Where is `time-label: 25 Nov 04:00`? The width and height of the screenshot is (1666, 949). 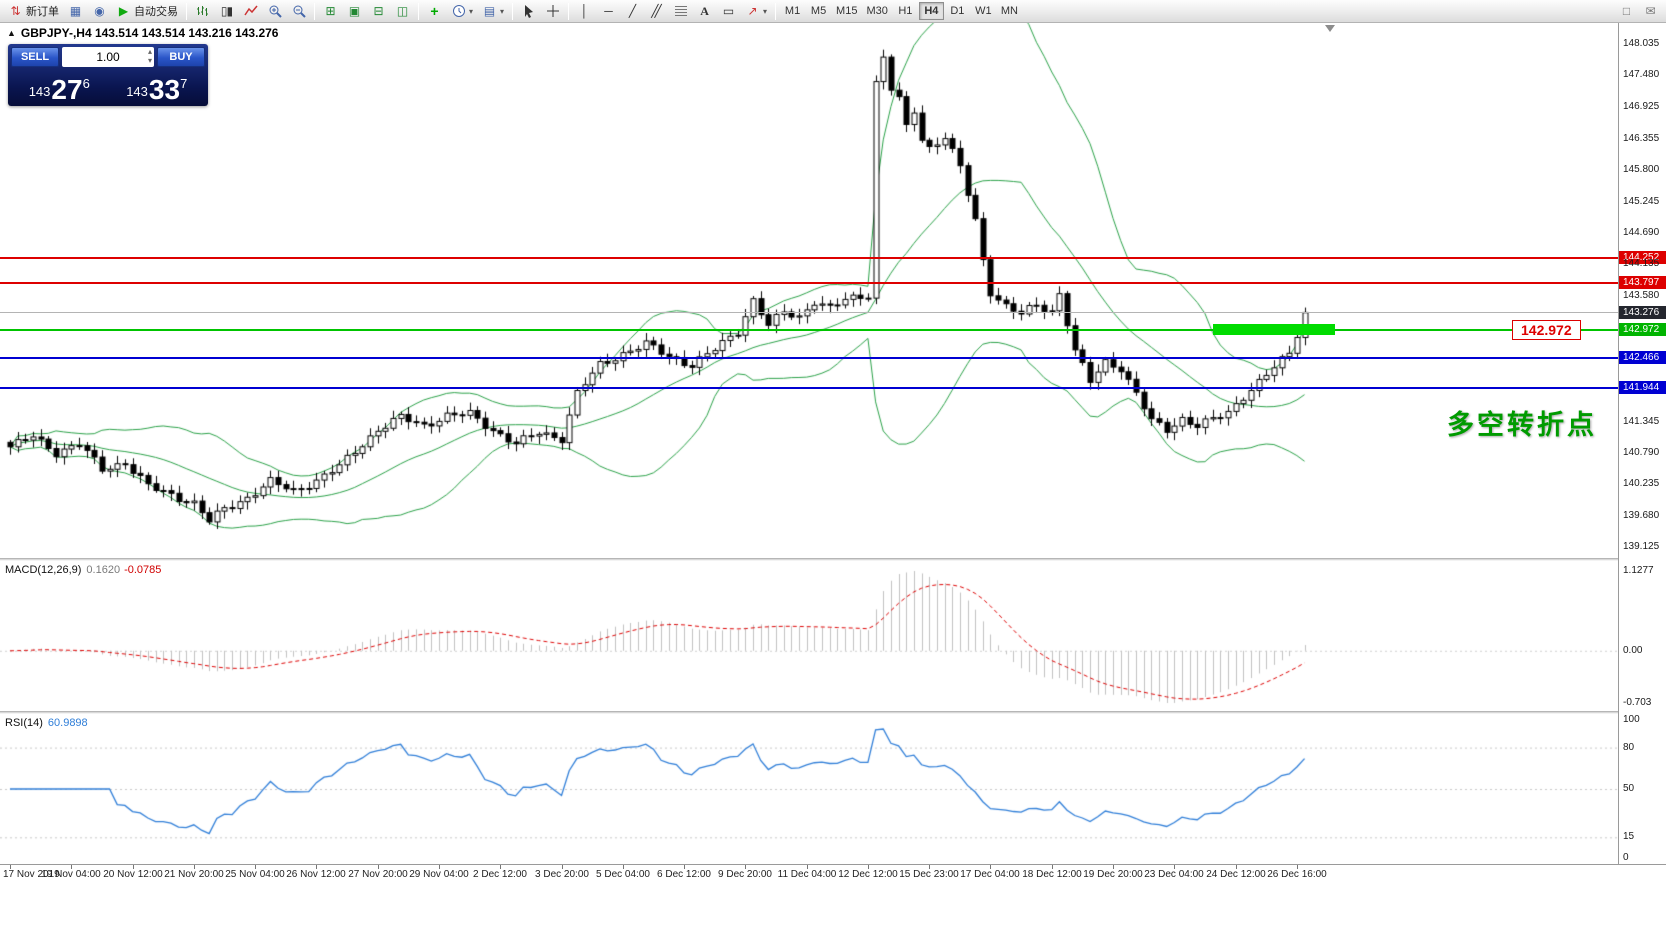
time-label: 25 Nov 04:00 is located at coordinates (255, 874).